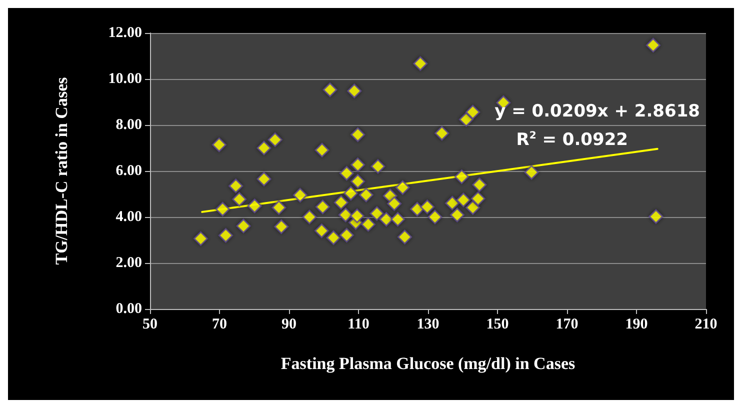  I want to click on annotation: y = 0.0209x + 2.8618, so click(597, 112).